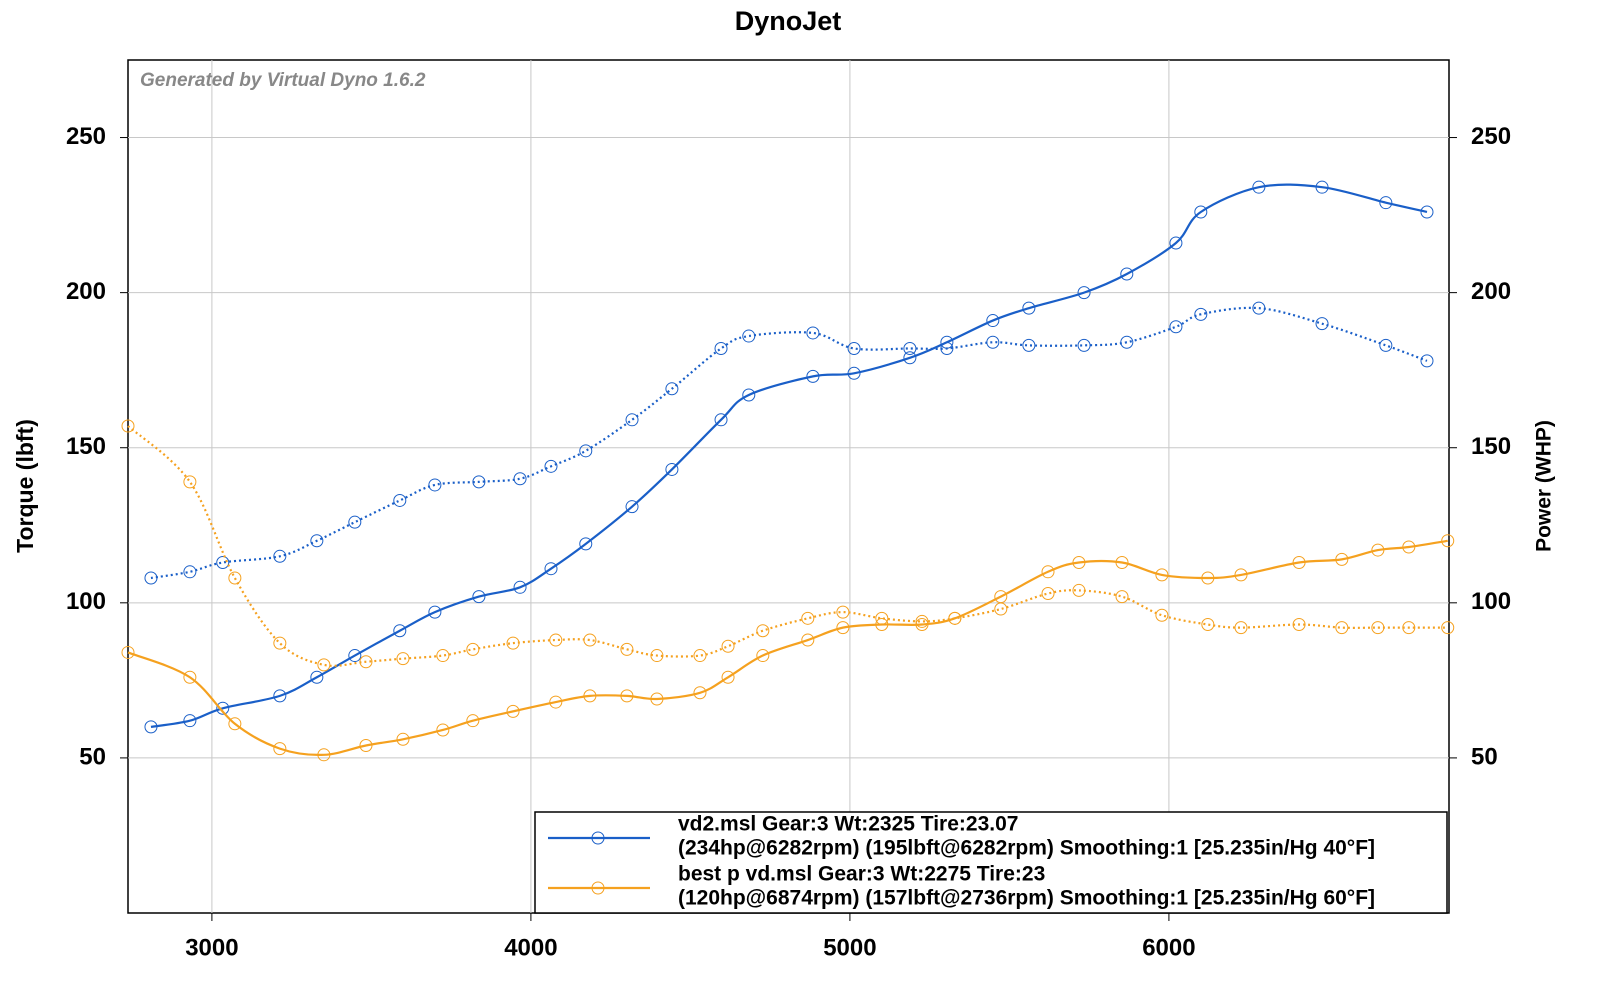  I want to click on y-tick-label: 100, so click(86, 601).